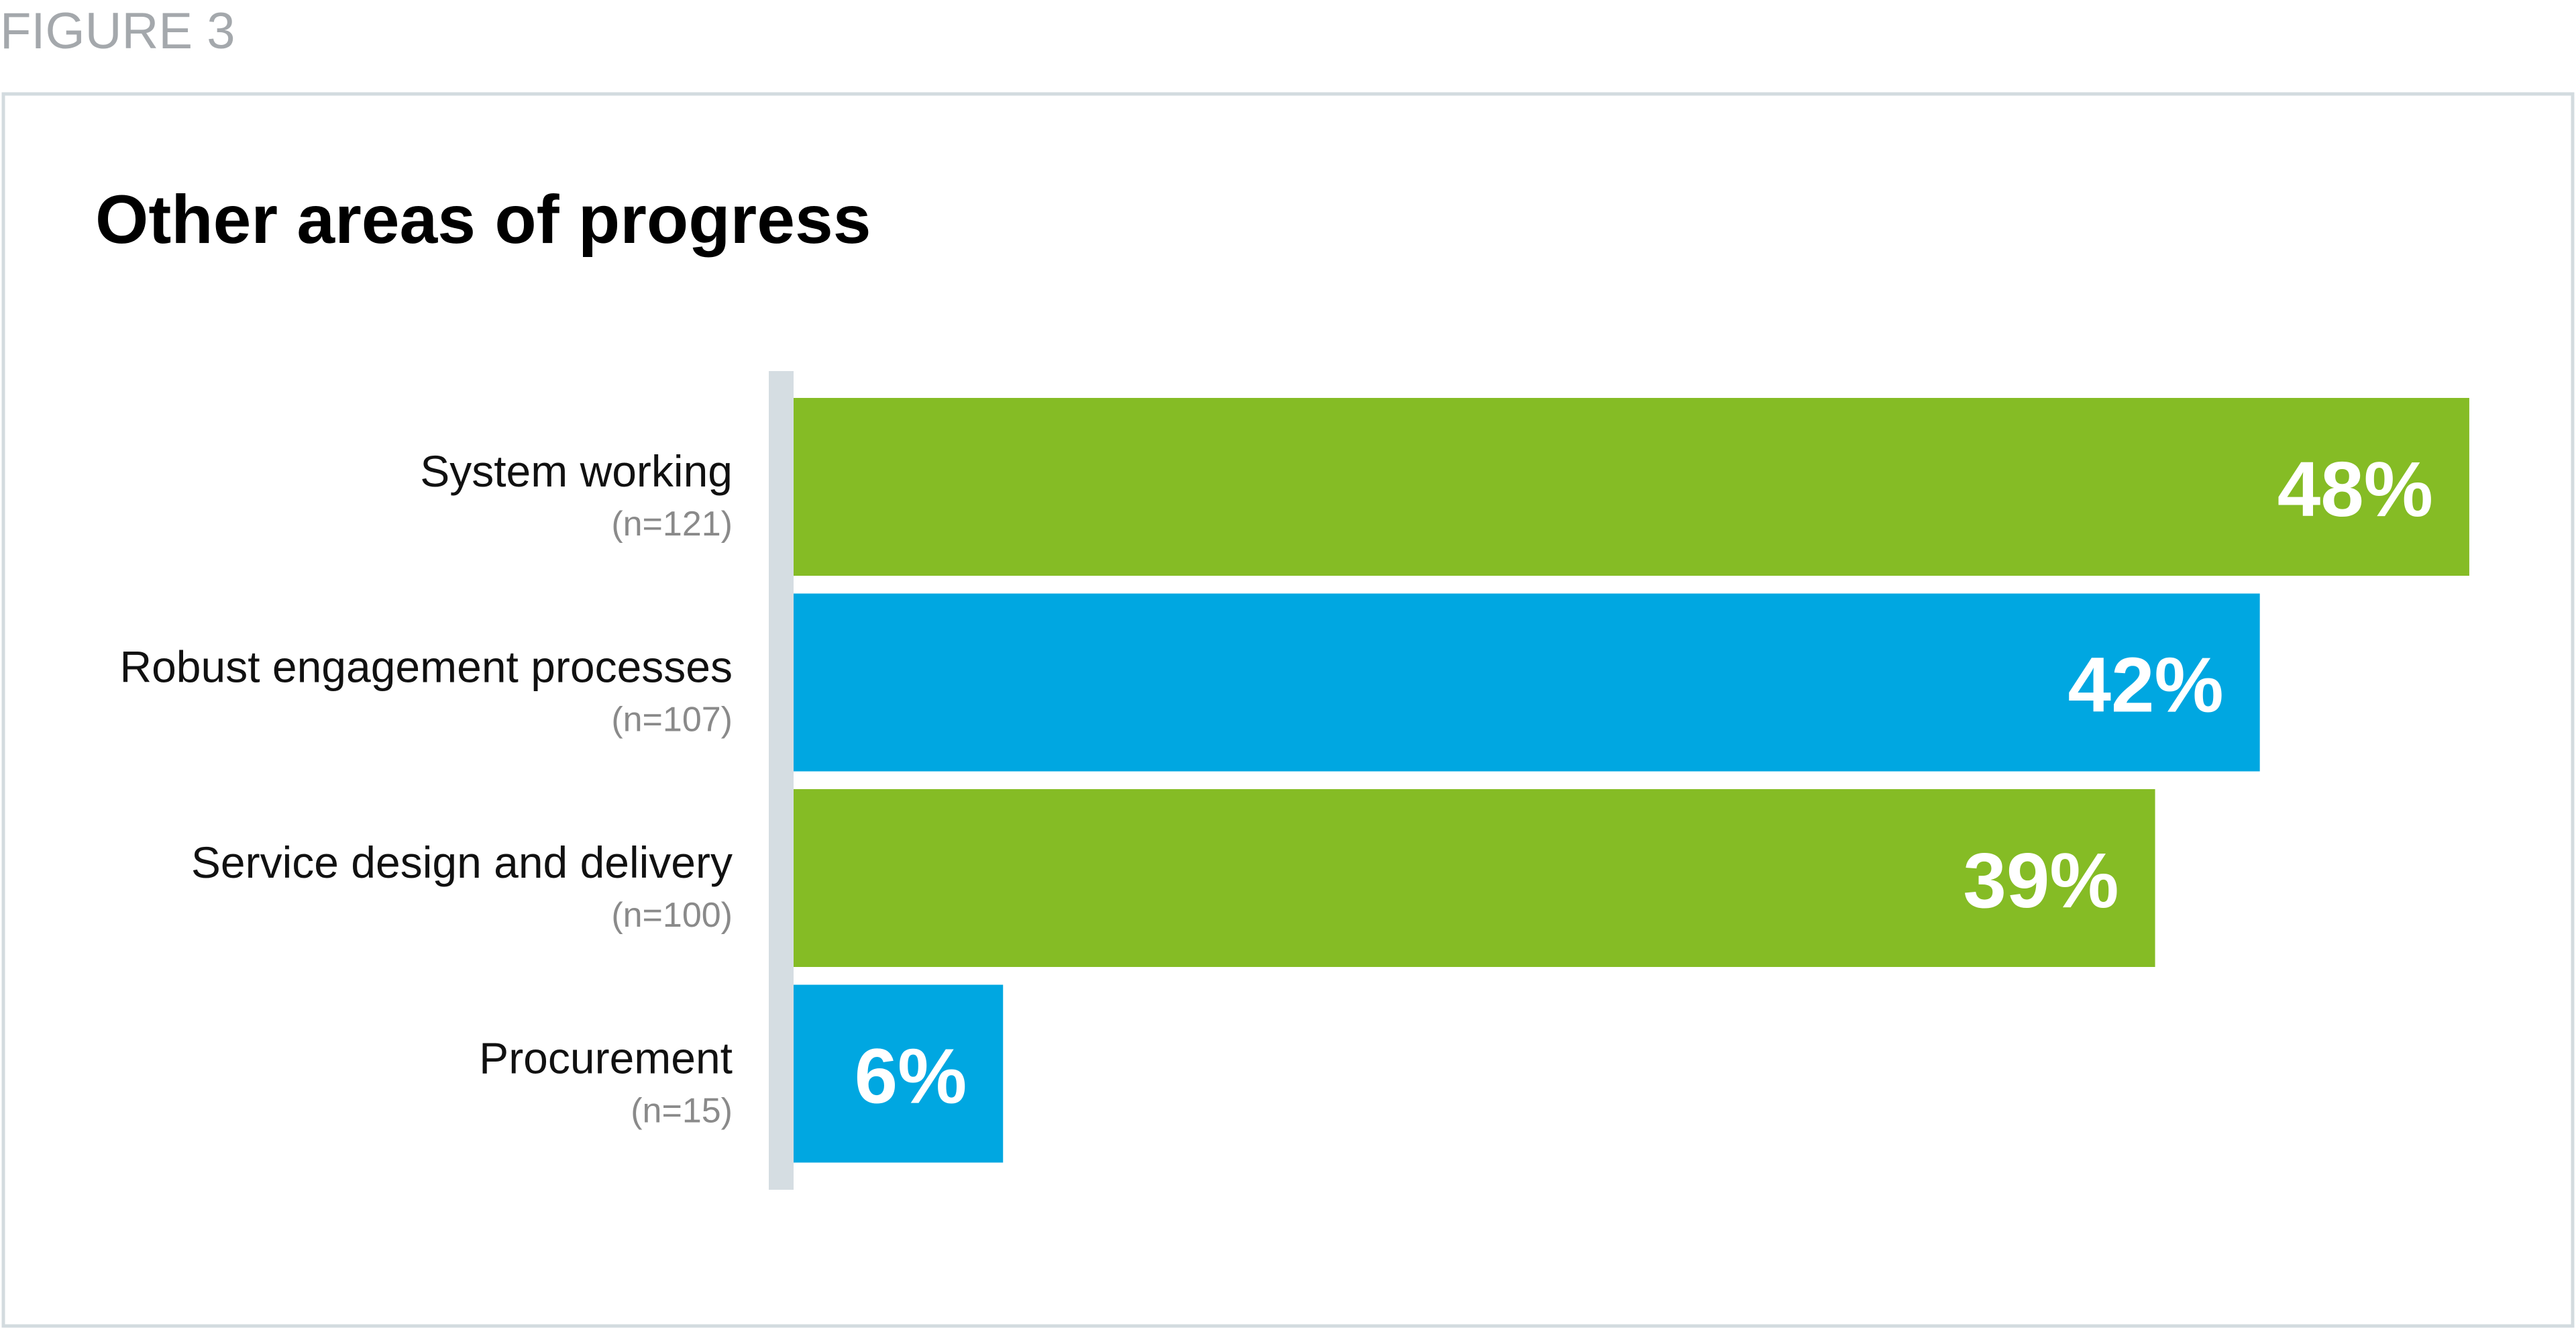 The image size is (2576, 1330). Describe the element at coordinates (672, 915) in the screenshot. I see `category-note: (n=100)` at that location.